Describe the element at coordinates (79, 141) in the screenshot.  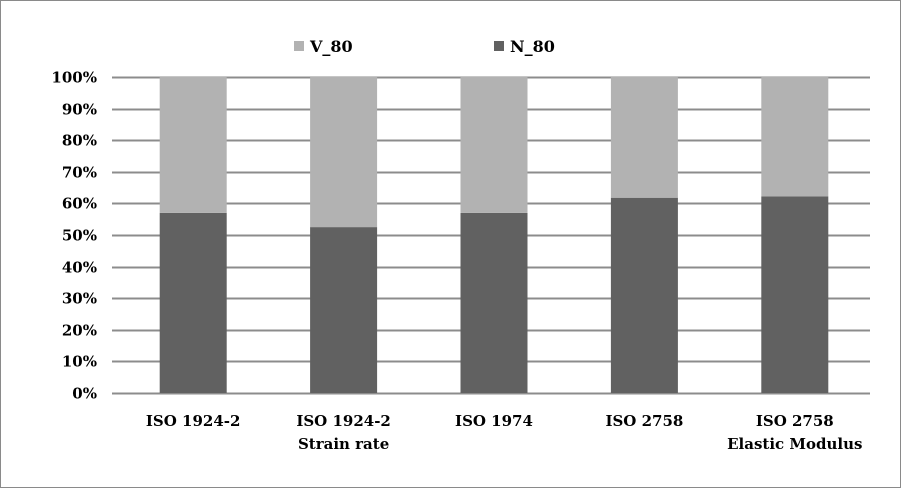
I see `y-tick-label: 80%` at that location.